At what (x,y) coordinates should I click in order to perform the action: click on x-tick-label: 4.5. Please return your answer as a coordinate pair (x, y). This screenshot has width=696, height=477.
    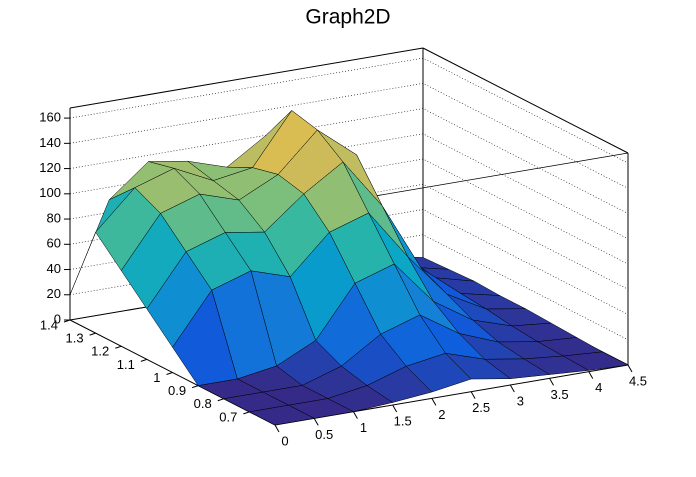
    Looking at the image, I should click on (638, 380).